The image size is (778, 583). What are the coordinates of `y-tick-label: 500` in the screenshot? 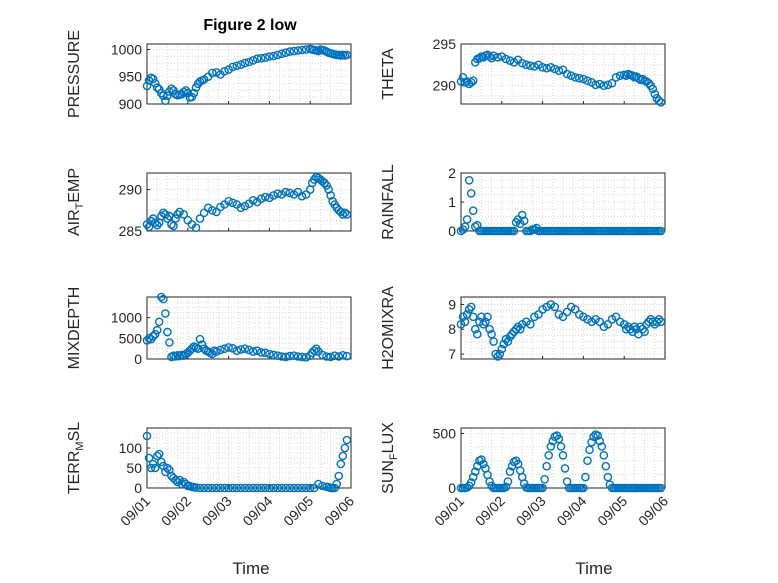 It's located at (131, 338).